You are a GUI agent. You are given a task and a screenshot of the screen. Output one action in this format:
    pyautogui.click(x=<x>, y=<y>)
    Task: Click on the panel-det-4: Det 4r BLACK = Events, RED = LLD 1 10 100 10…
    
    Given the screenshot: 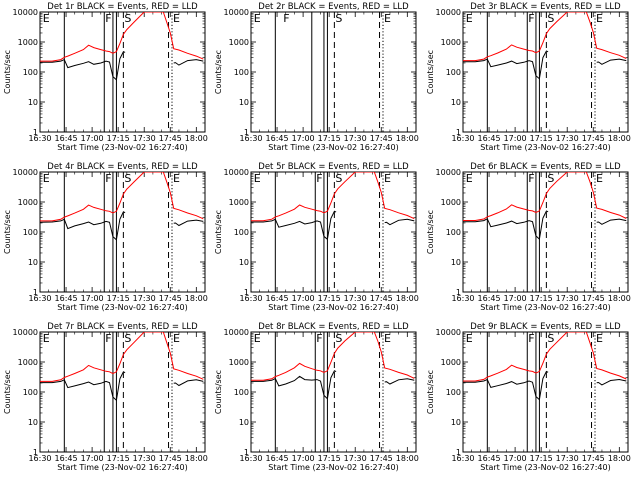 What is the action you would take?
    pyautogui.click(x=105, y=237)
    